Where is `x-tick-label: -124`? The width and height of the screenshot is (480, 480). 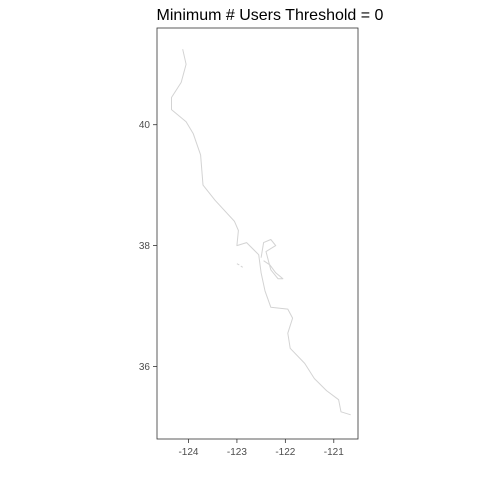 x-tick-label: -124 is located at coordinates (188, 452).